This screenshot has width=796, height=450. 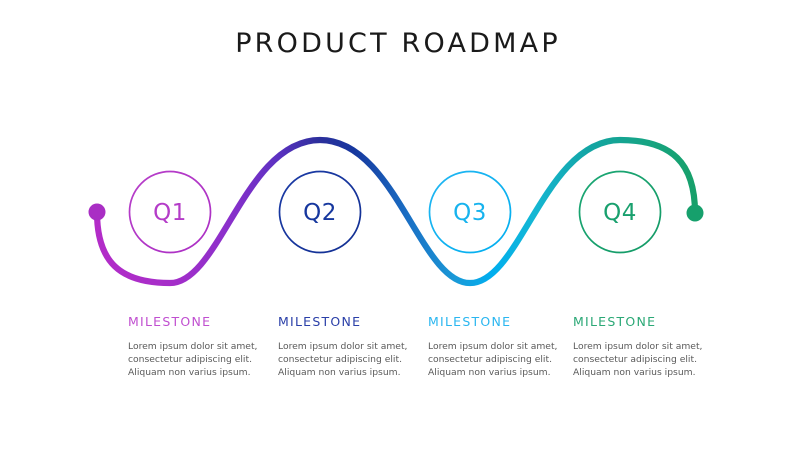 I want to click on roadmap-end-dot, so click(x=695, y=213).